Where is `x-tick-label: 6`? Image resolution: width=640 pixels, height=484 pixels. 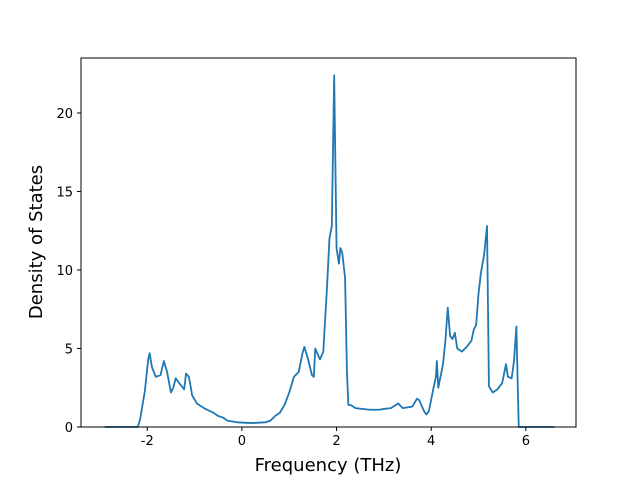
x-tick-label: 6 is located at coordinates (526, 441).